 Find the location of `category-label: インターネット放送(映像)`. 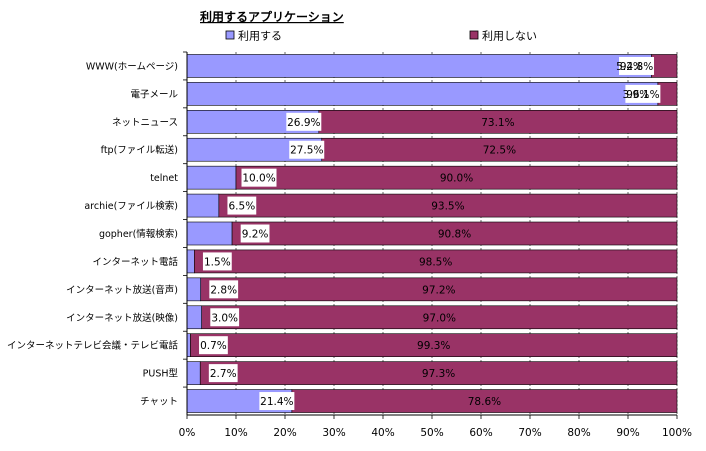

category-label: インターネット放送(映像) is located at coordinates (122, 318).